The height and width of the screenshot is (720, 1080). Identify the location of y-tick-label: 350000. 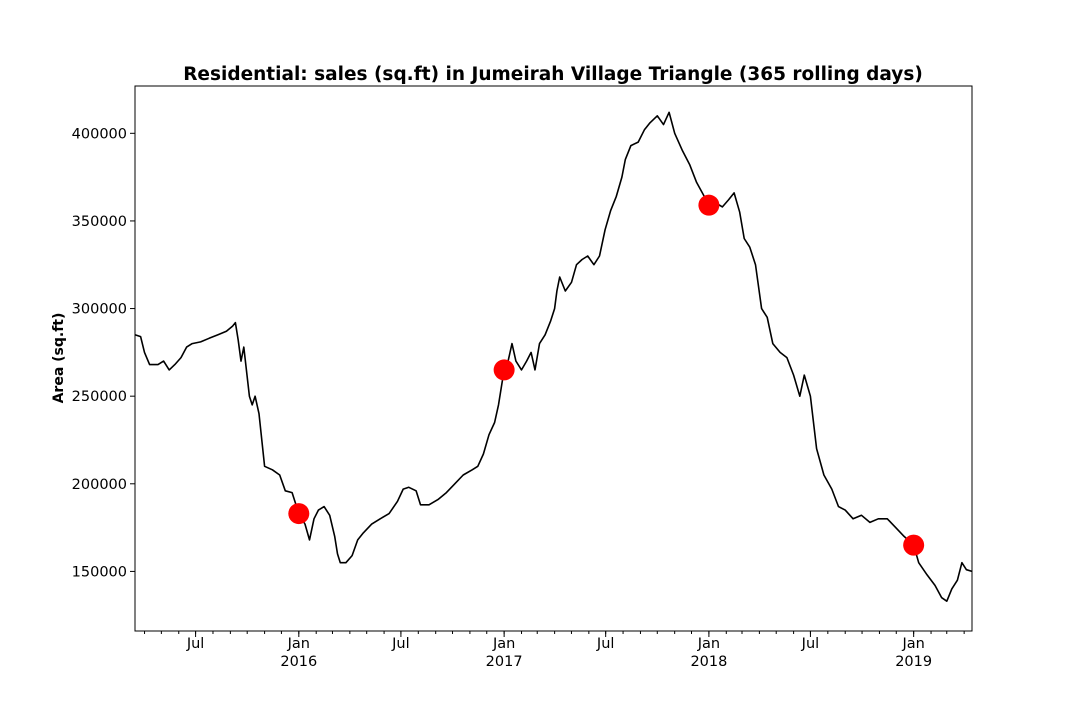
(99, 222).